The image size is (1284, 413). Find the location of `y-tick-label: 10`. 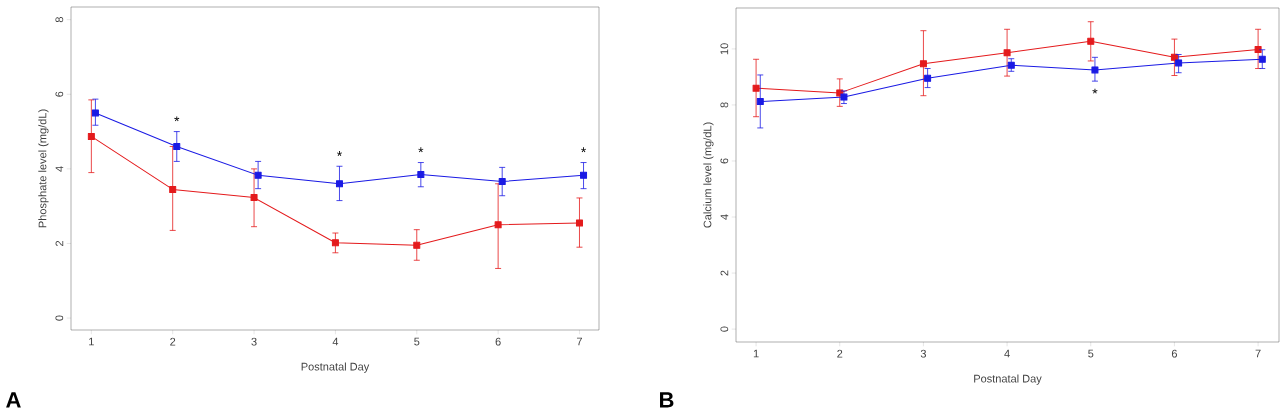

y-tick-label: 10 is located at coordinates (724, 49).